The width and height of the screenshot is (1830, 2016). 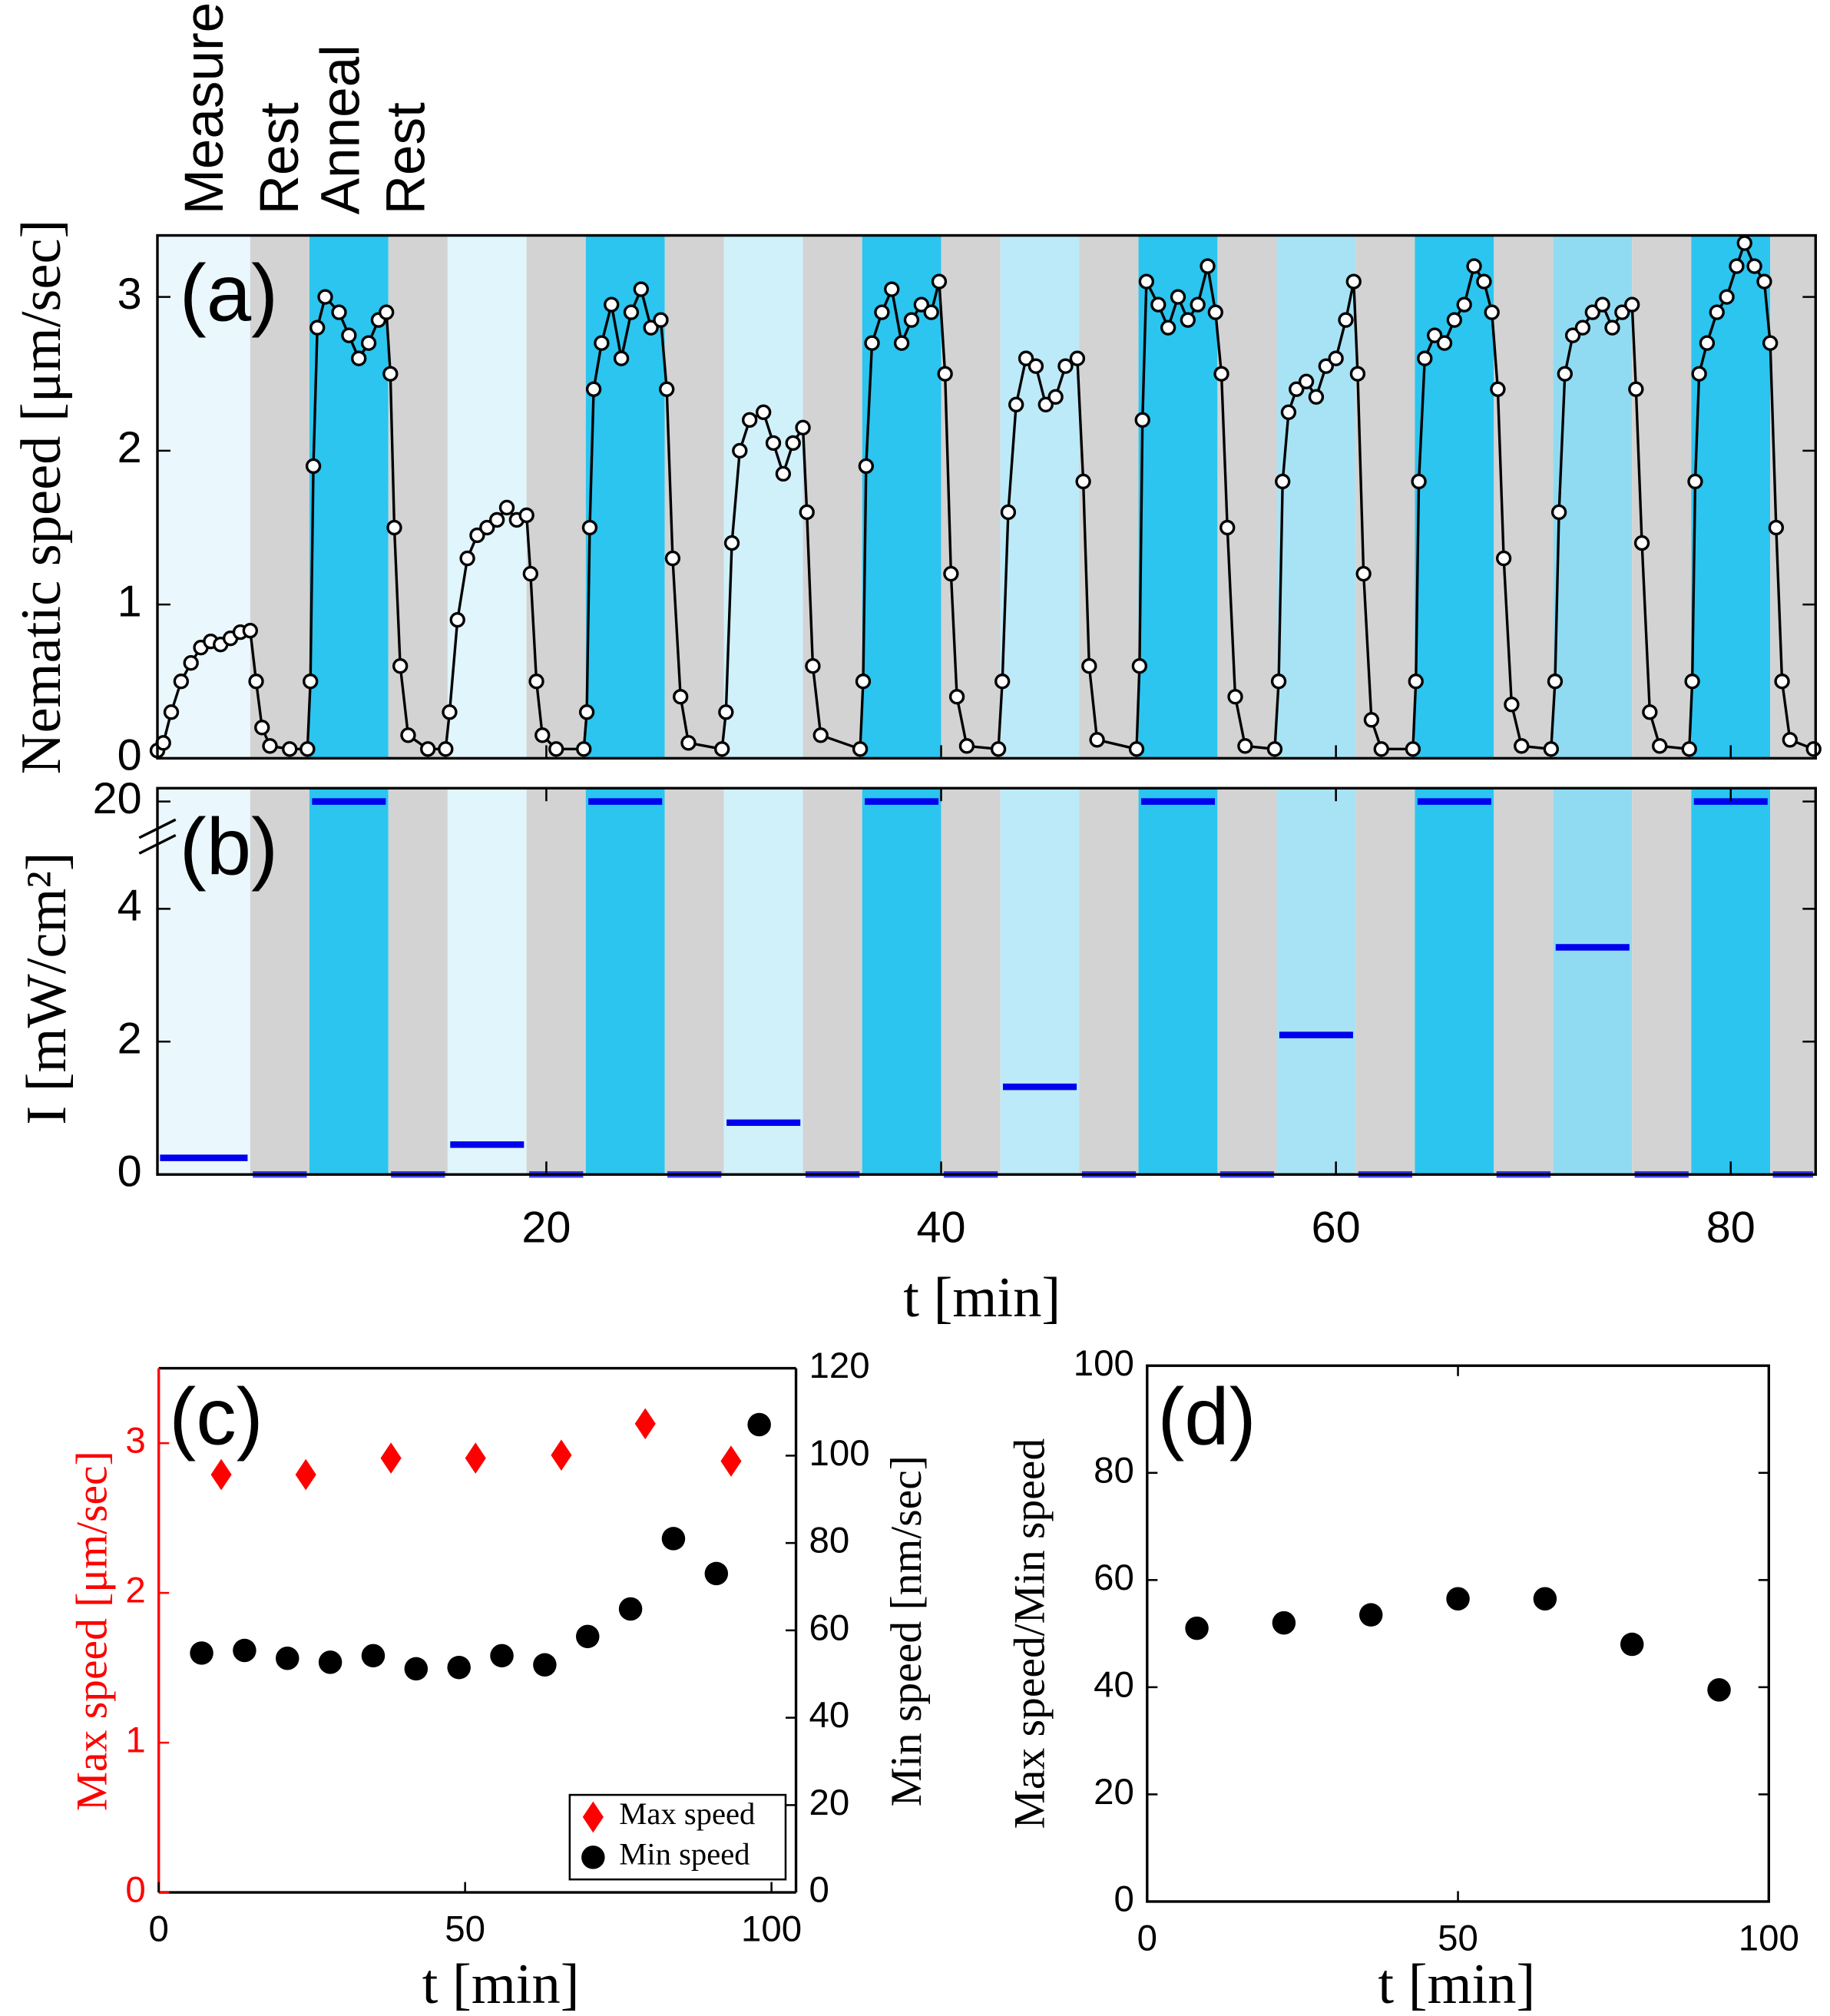 What do you see at coordinates (1124, 1899) in the screenshot?
I see `y-tick-label: 0` at bounding box center [1124, 1899].